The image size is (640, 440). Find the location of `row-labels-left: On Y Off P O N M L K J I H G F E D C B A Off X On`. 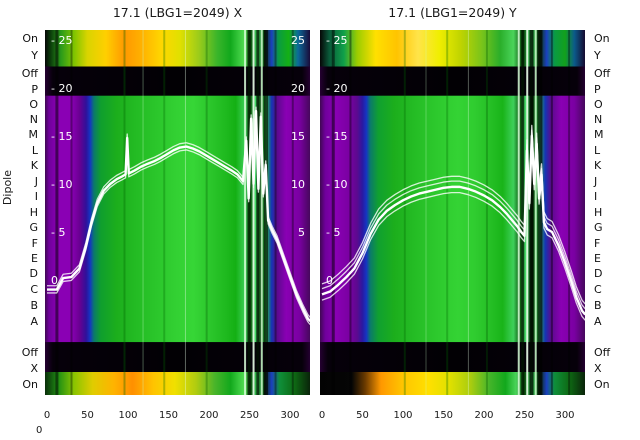

row-labels-left: On Y Off P O N M L K J I H G F E D C B A Off X On is located at coordinates (20, 220).